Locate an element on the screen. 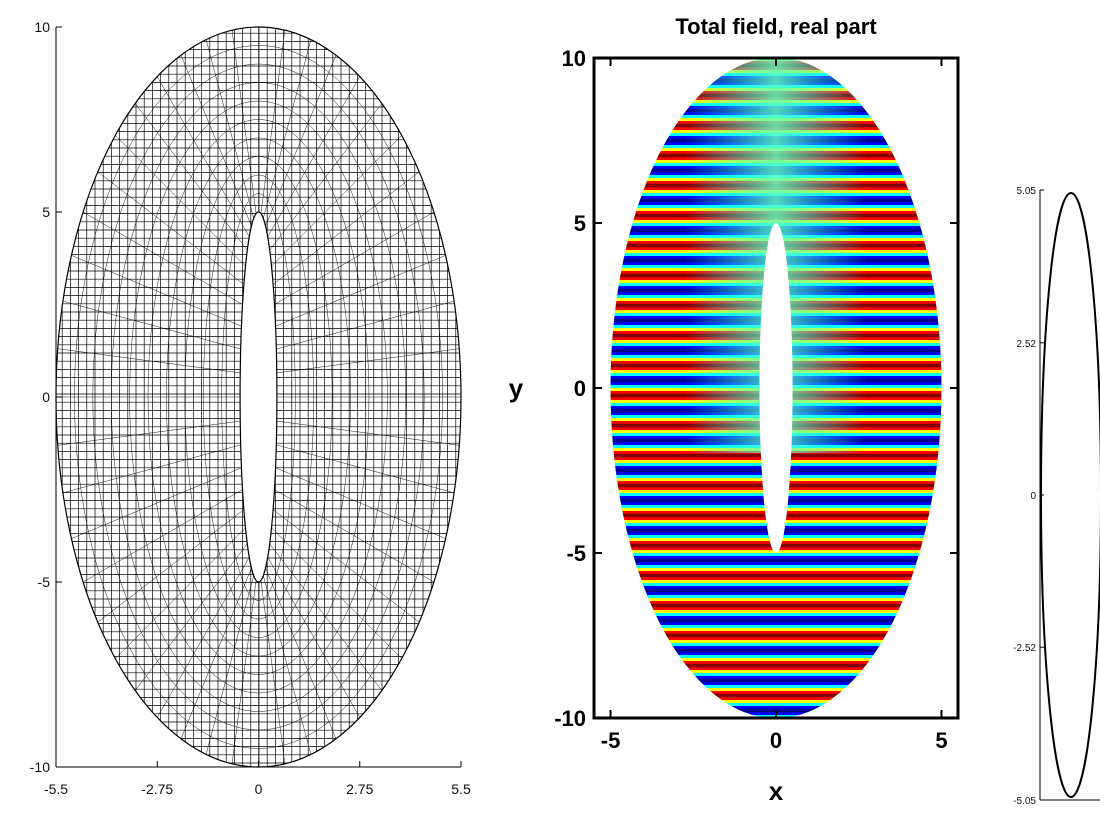 This screenshot has height=814, width=1100. boundary-y-tick-label: -5.05 is located at coordinates (1024, 801).